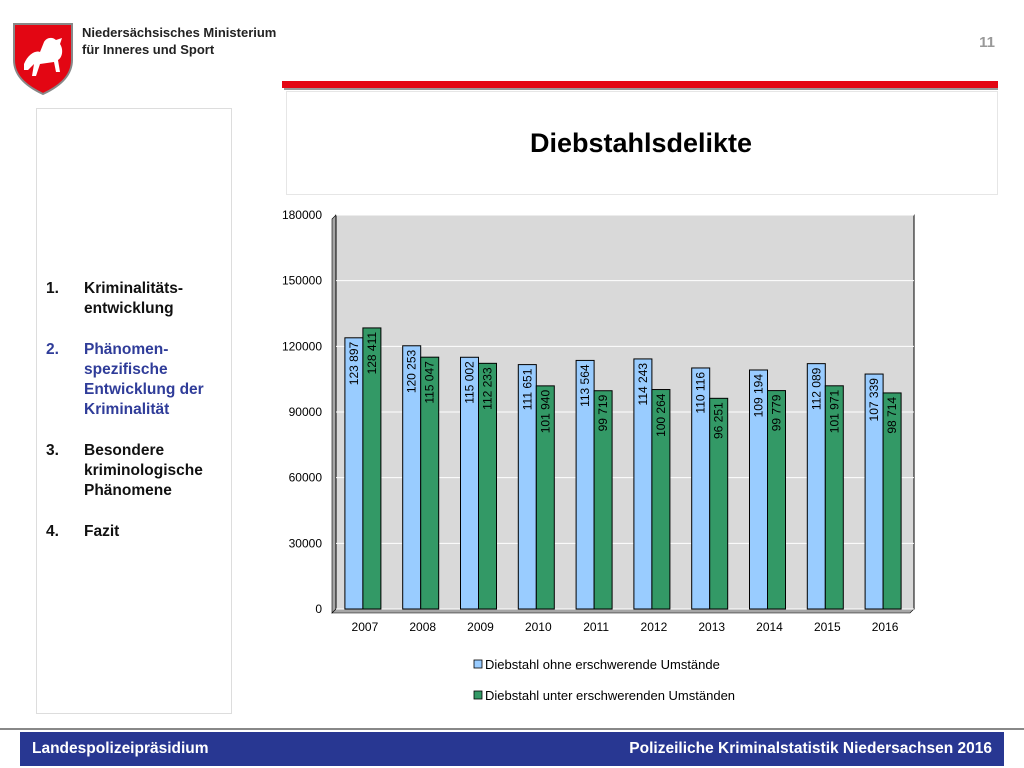 Image resolution: width=1024 pixels, height=768 pixels. Describe the element at coordinates (643, 384) in the screenshot. I see `data-label: 114 243` at that location.